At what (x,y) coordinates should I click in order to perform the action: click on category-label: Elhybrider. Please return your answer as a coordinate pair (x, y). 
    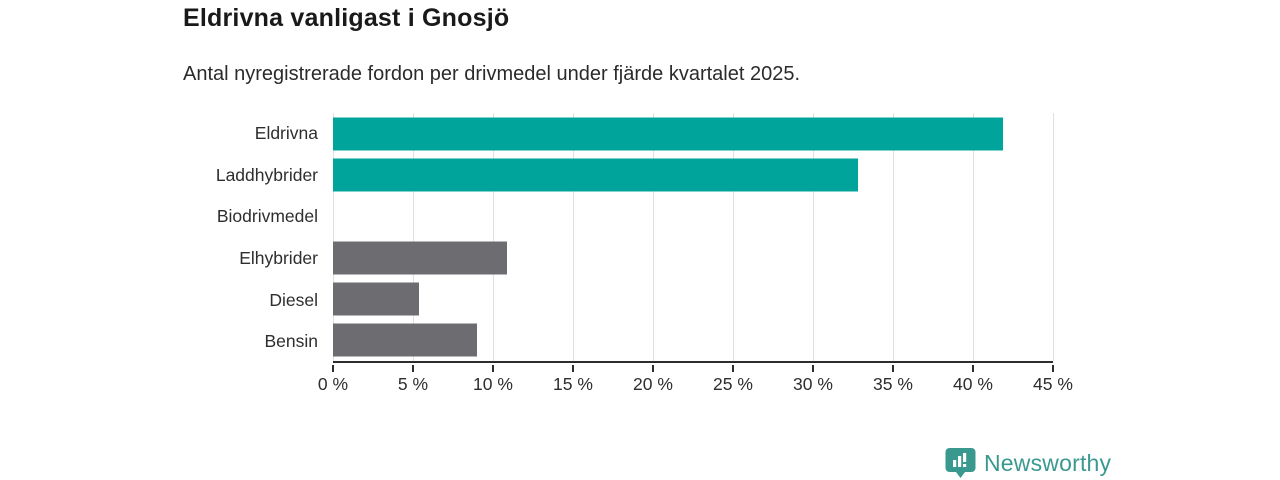
    Looking at the image, I should click on (278, 258).